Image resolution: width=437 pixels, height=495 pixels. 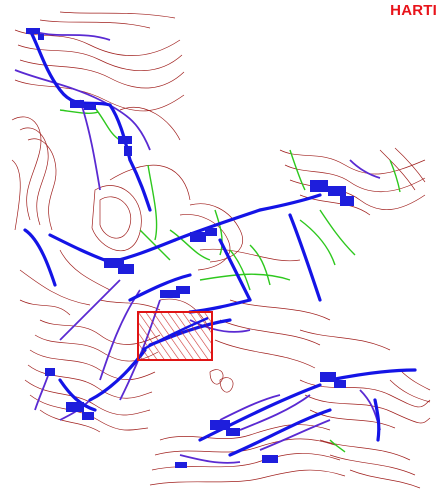 What do you see at coordinates (413, 10) in the screenshot?
I see `map-title: HARTI` at bounding box center [413, 10].